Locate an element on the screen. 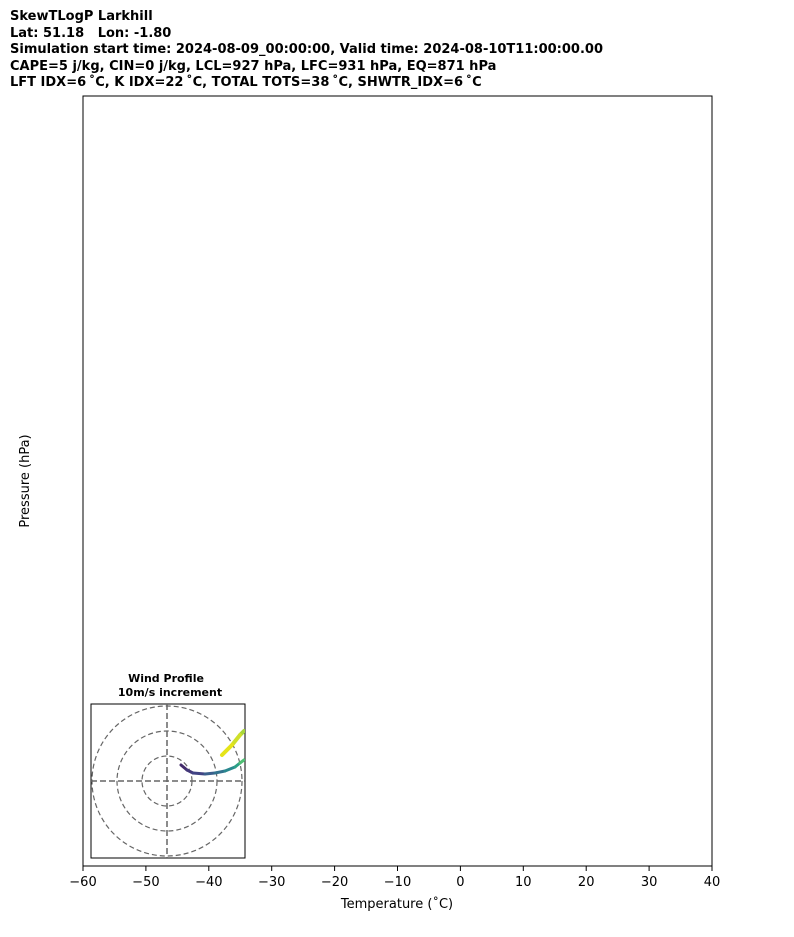  inset-plot is located at coordinates (168, 781).